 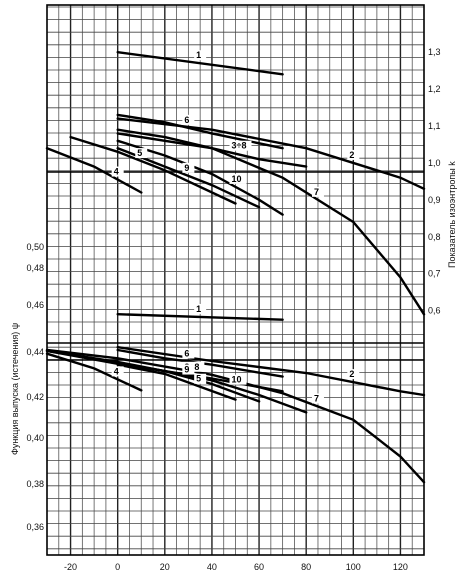 I want to click on y-right-tick-label: 1,0, so click(x=434, y=163).